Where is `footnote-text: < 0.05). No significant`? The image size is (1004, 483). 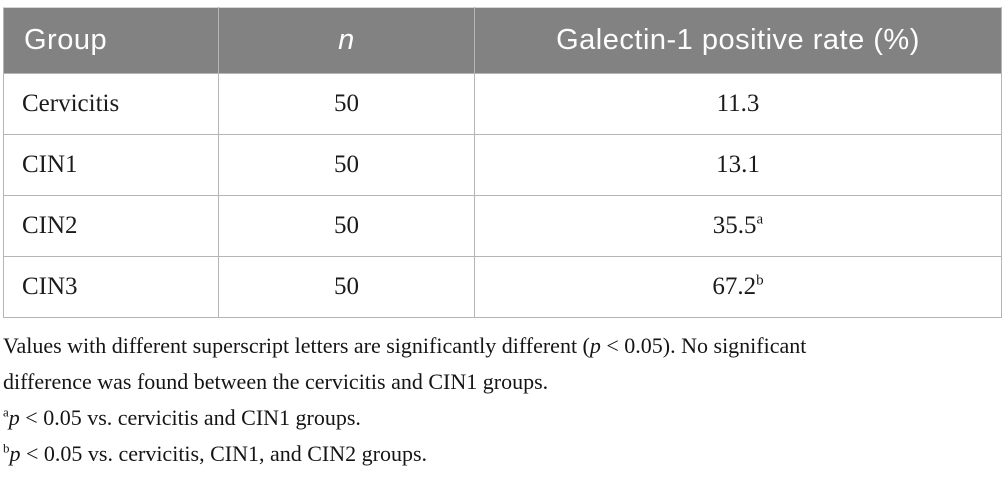
footnote-text: < 0.05). No significant is located at coordinates (703, 345).